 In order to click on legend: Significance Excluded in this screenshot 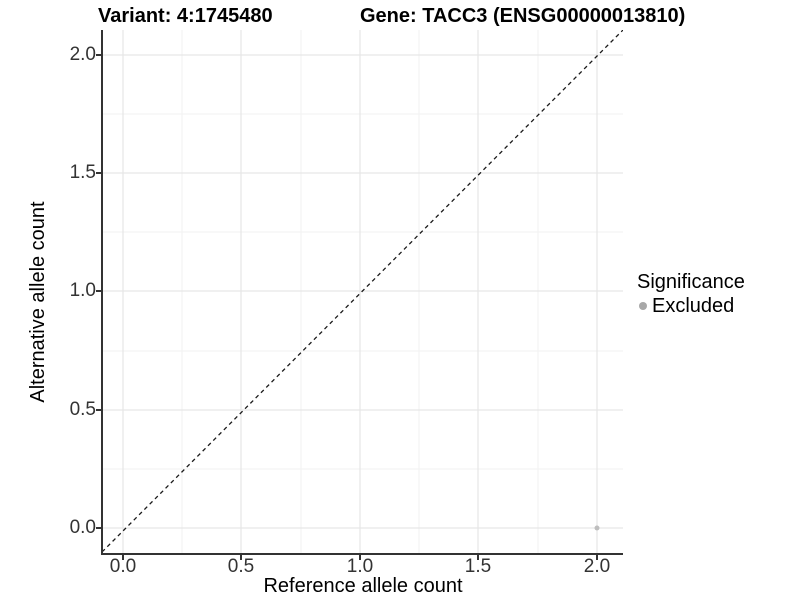, I will do `click(691, 294)`.